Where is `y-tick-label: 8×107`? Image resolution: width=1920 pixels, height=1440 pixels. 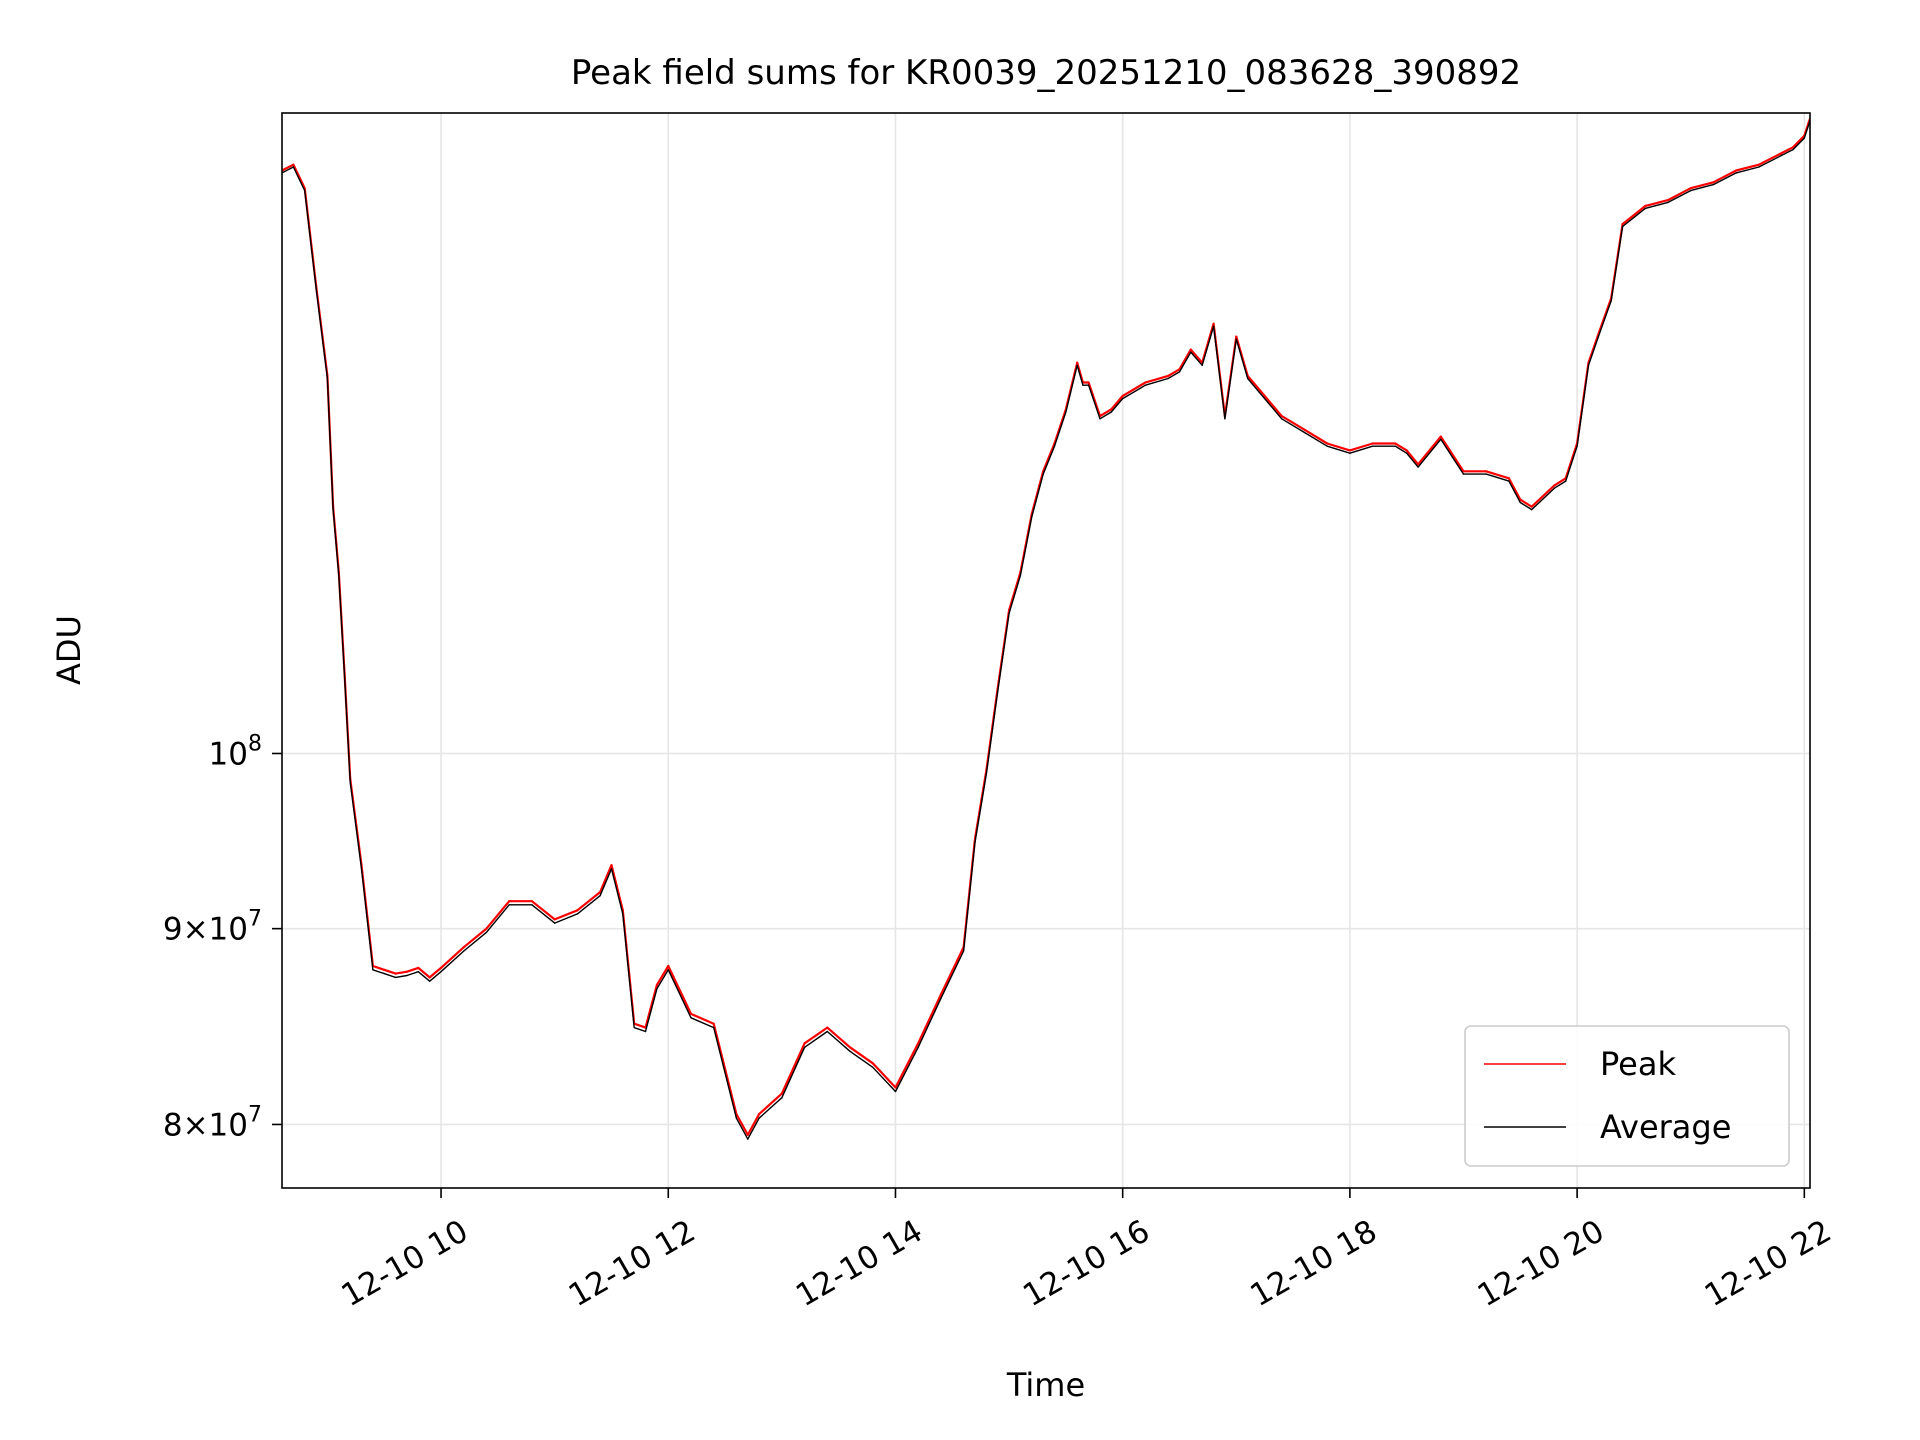
y-tick-label: 8×107 is located at coordinates (212, 1122).